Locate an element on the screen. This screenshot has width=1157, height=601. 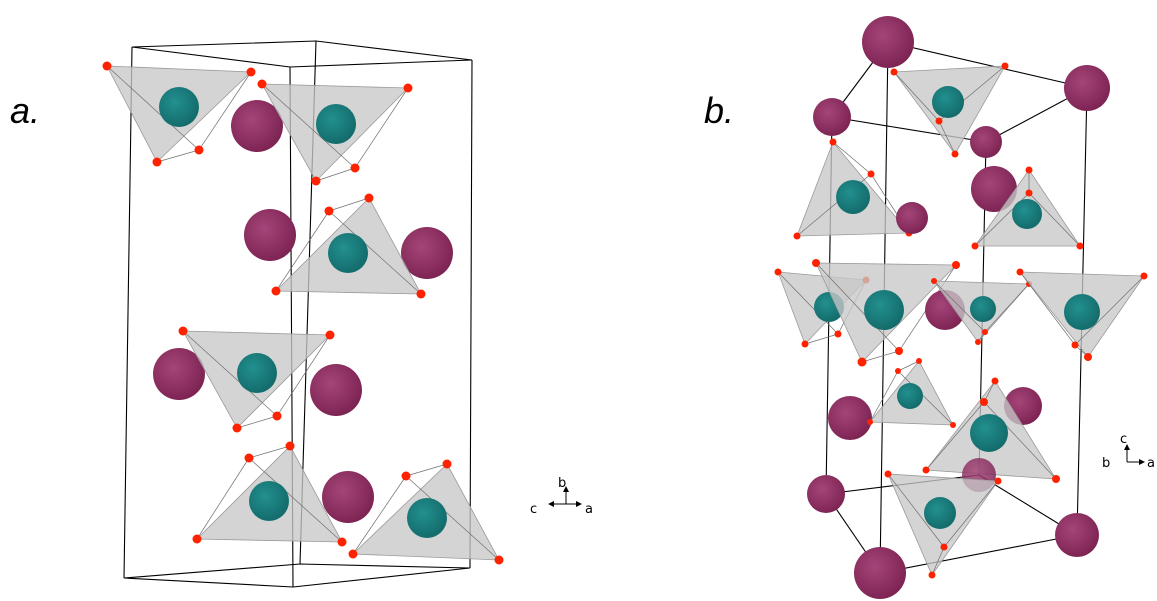
axis-indicator-b: c b a is located at coordinates (1128, 451).